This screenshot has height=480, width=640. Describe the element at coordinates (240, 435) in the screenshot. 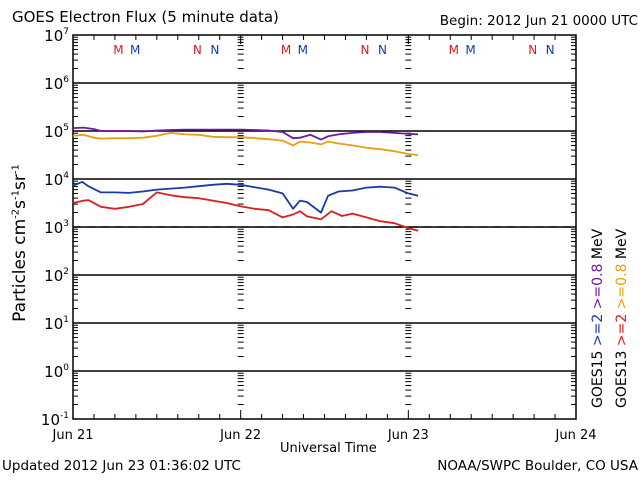

I see `x-tick-label: Jun 22` at that location.